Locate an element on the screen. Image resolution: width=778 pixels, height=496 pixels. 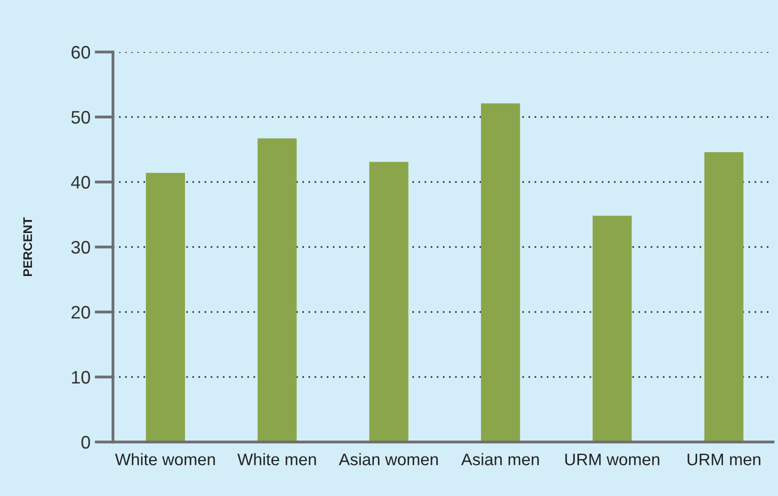
x-tick-label: URM men is located at coordinates (724, 460).